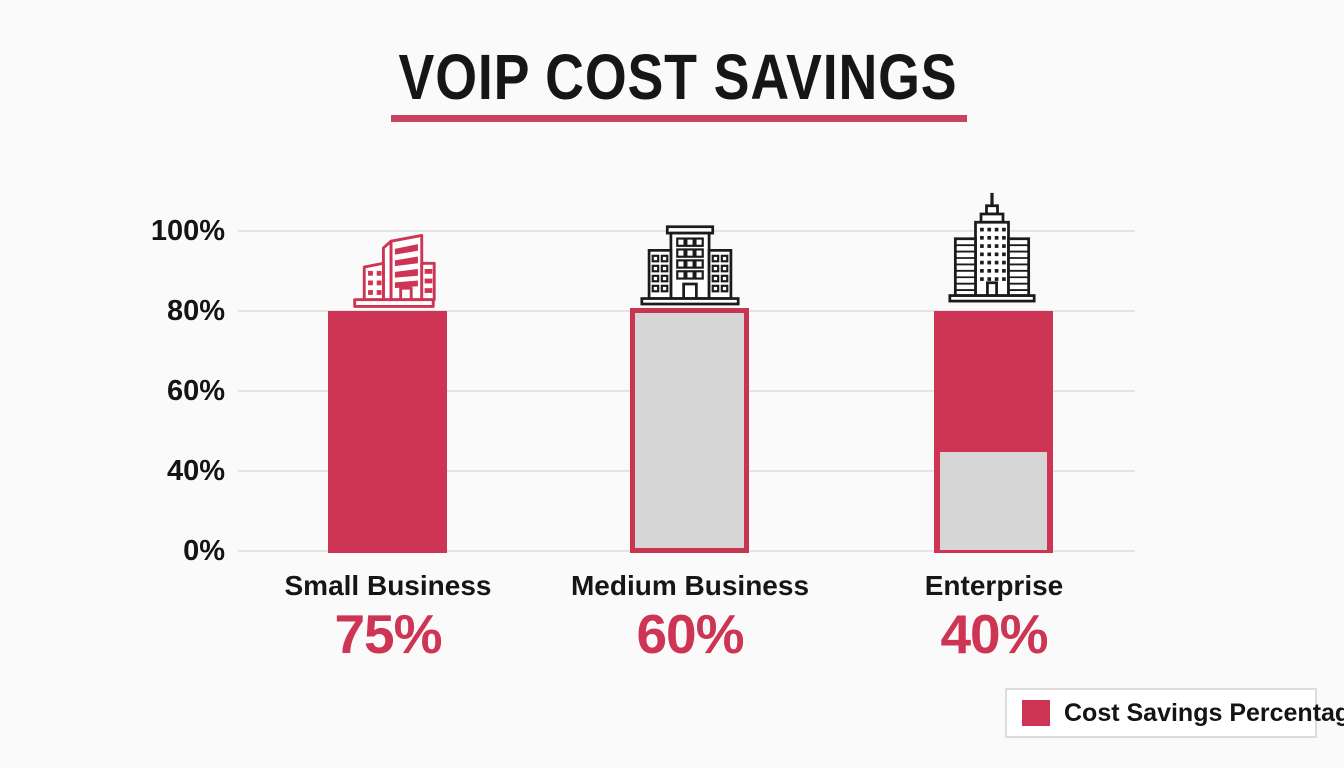  Describe the element at coordinates (994, 634) in the screenshot. I see `value-label-enterprise: 40%` at that location.